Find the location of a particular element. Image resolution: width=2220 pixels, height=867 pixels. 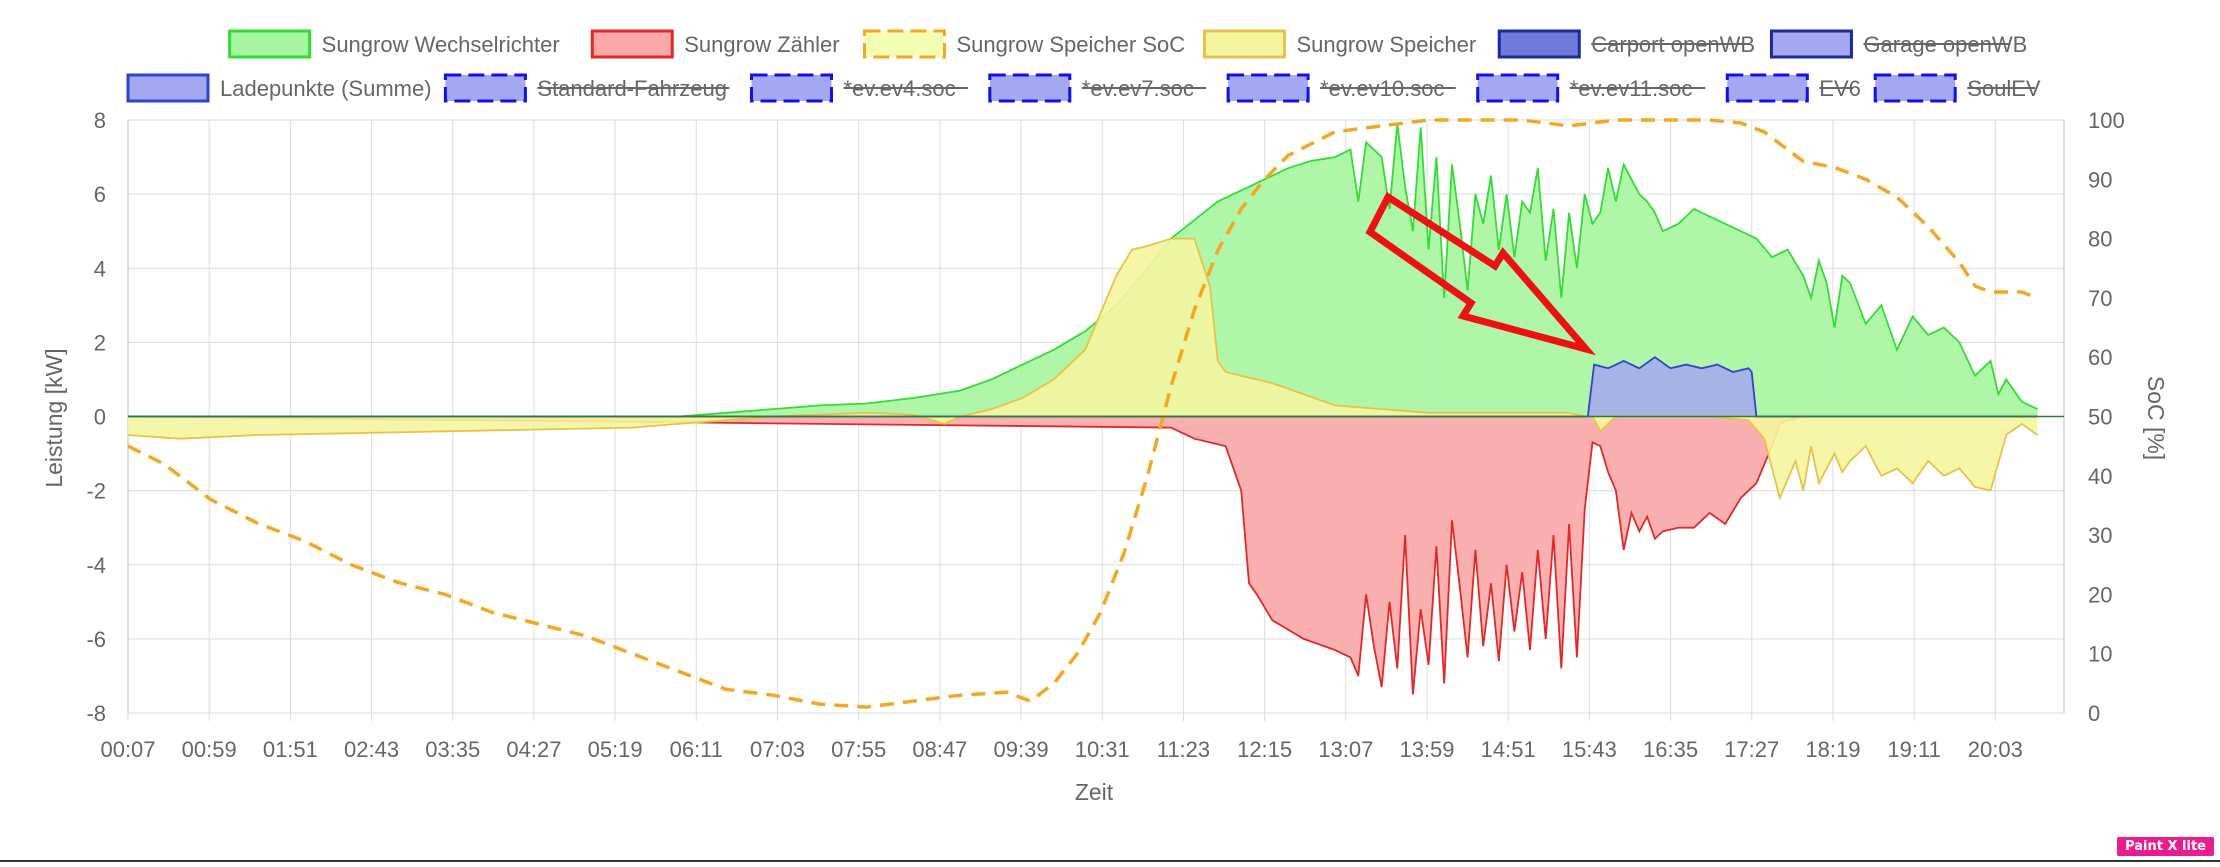

legend-item-0: Sungrow Wechselrichter is located at coordinates (394, 44).